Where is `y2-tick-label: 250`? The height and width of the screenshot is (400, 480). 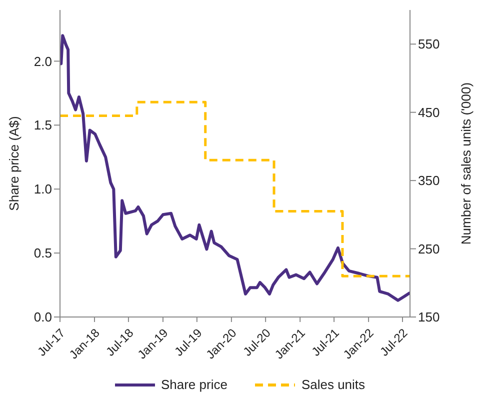 y2-tick-label: 250 is located at coordinates (429, 248).